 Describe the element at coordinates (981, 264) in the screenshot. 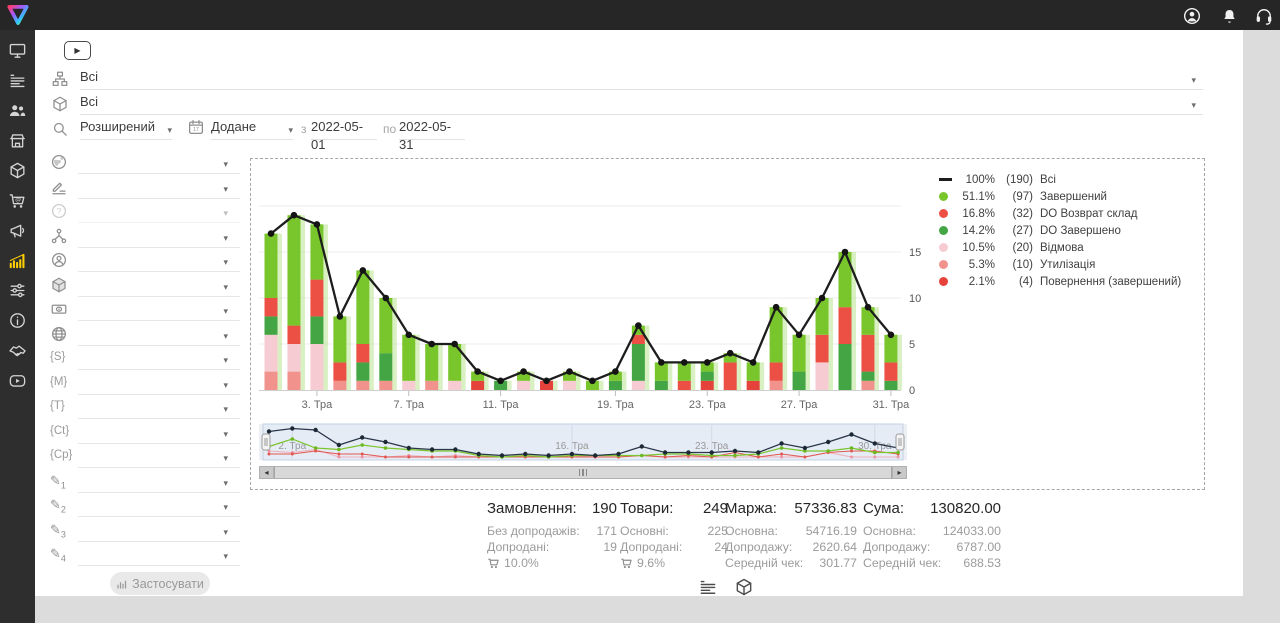

I see `legend-percent: 5.3%` at that location.